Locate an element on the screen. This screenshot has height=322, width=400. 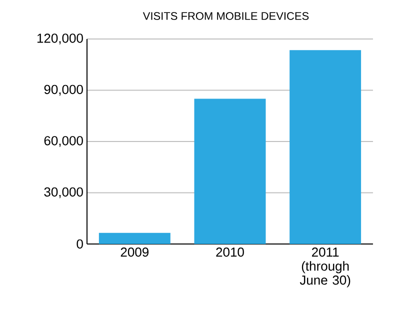
x-tick-label: 2009 is located at coordinates (134, 252).